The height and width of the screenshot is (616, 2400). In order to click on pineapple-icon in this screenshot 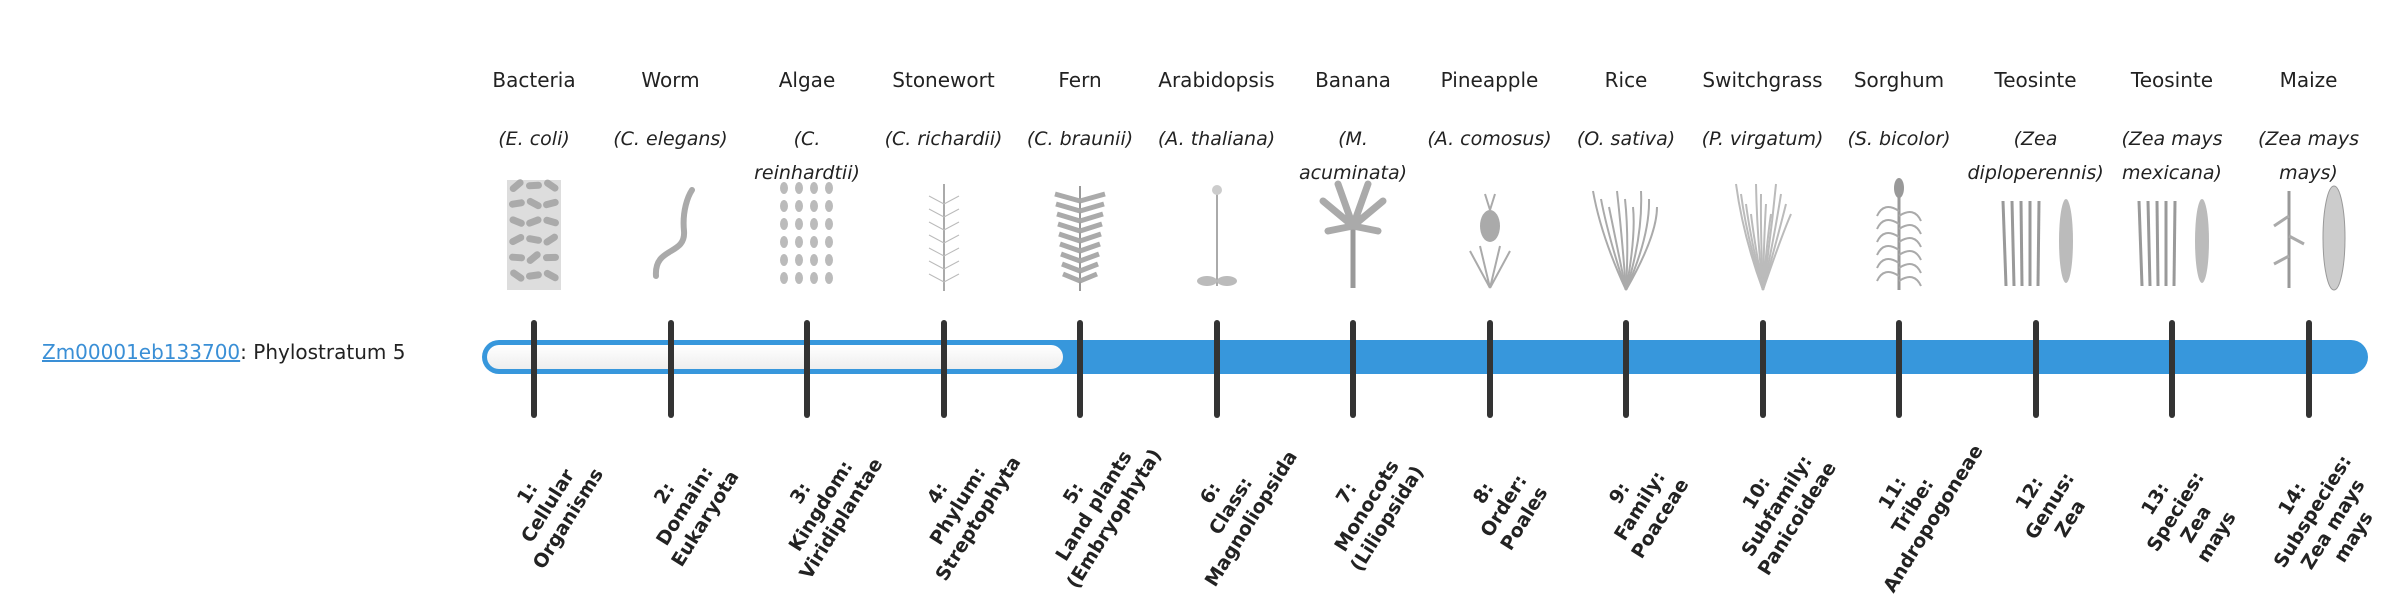, I will do `click(1490, 235)`.